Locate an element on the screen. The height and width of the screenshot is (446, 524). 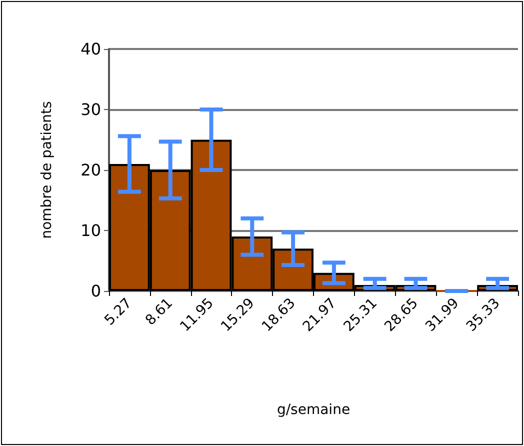
x-axis-title: g/semaine is located at coordinates (313, 410).